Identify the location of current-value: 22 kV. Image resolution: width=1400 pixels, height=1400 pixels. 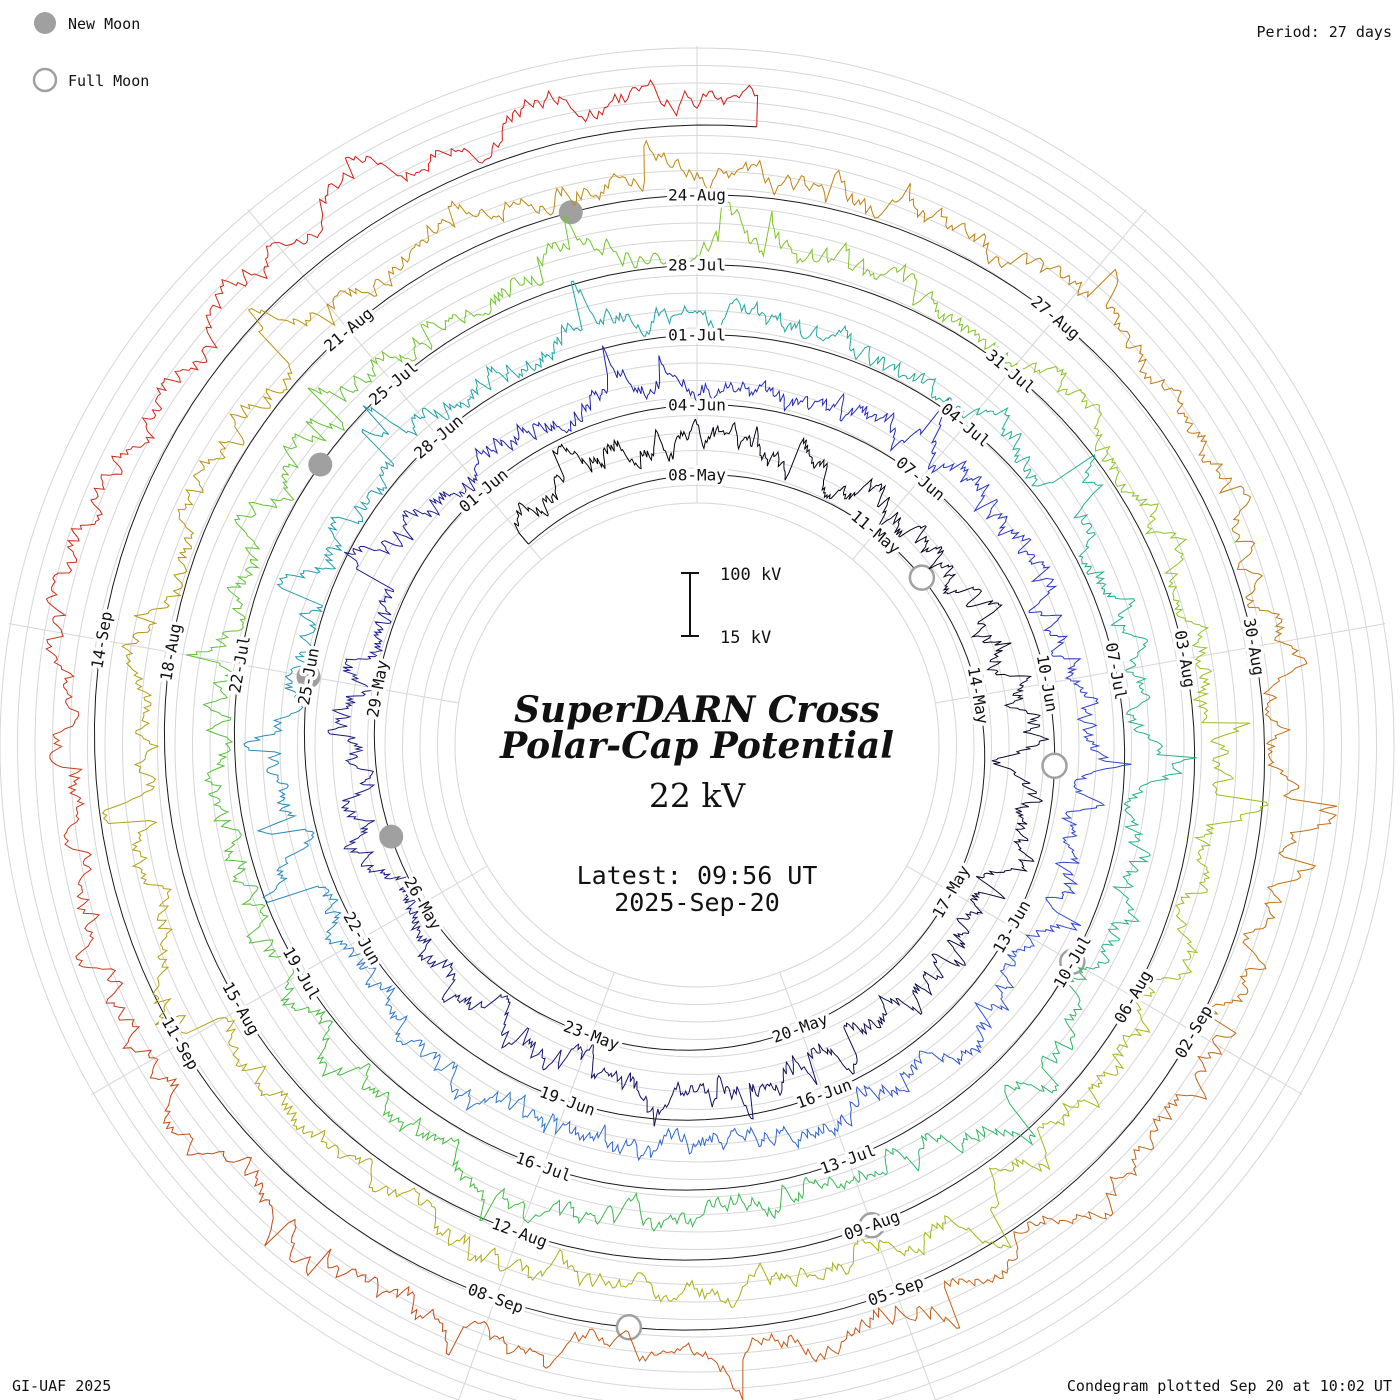
(697, 795).